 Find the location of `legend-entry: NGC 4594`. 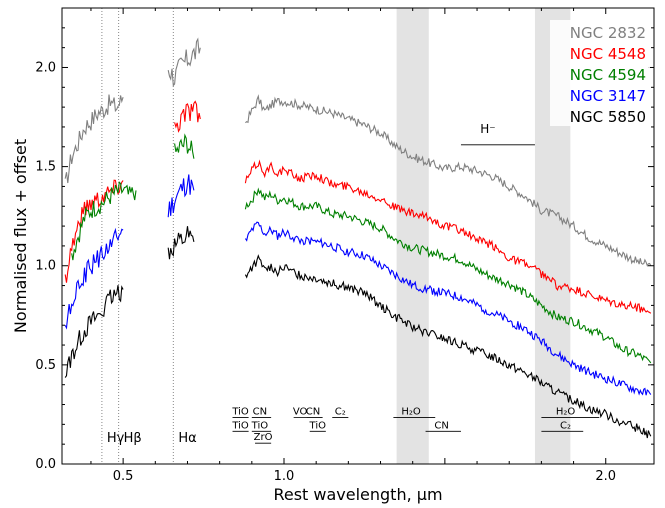

legend-entry: NGC 4594 is located at coordinates (608, 75).